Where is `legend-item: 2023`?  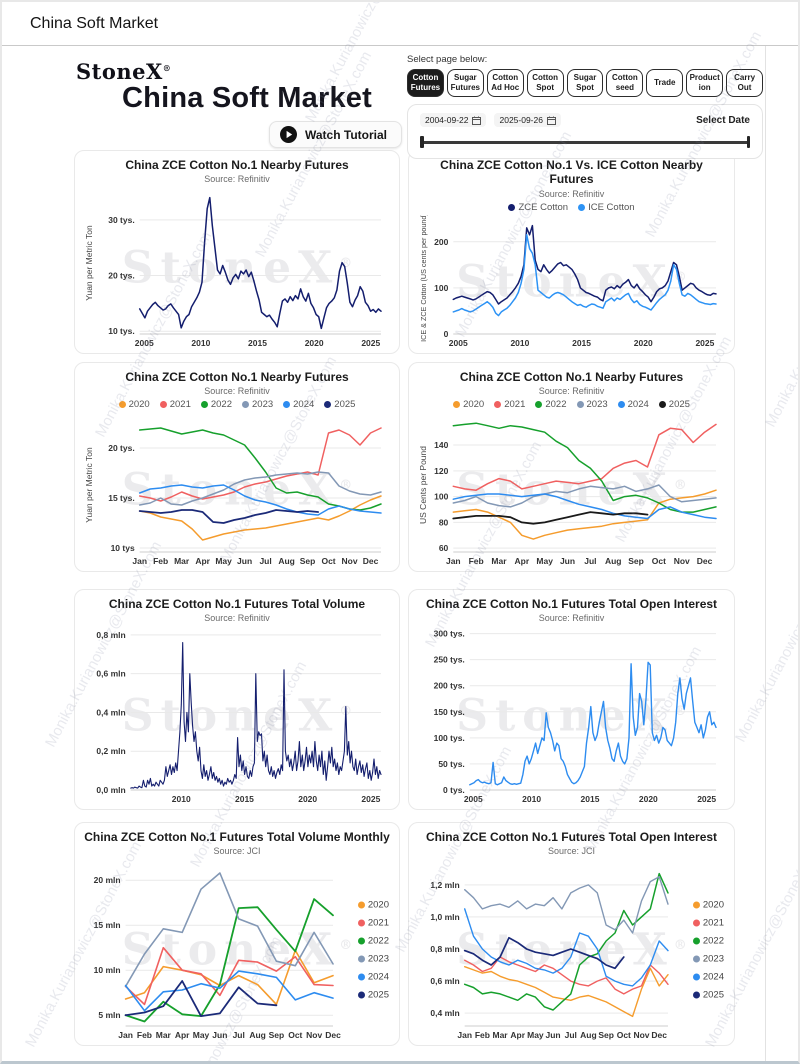
legend-item: 2023 is located at coordinates (257, 404).